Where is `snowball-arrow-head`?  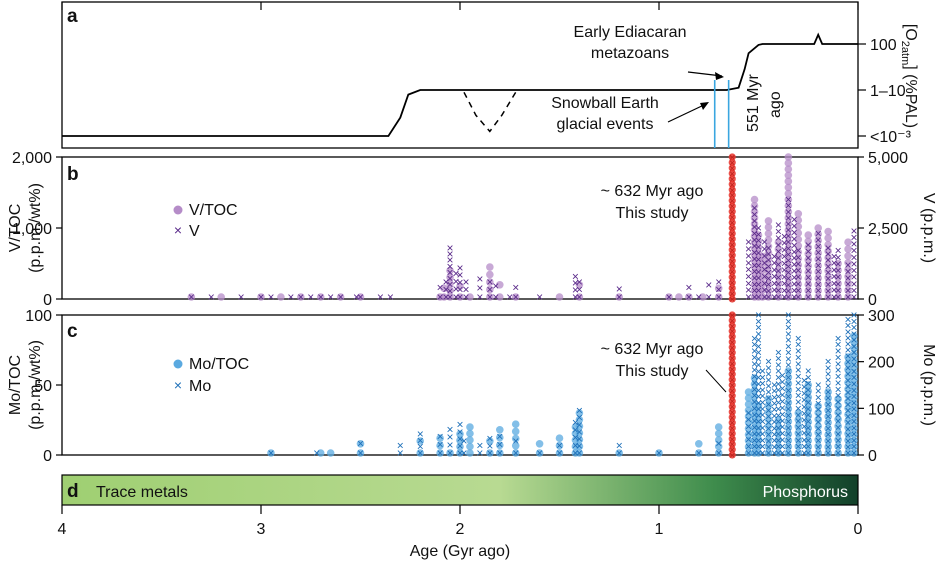
snowball-arrow-head is located at coordinates (704, 106).